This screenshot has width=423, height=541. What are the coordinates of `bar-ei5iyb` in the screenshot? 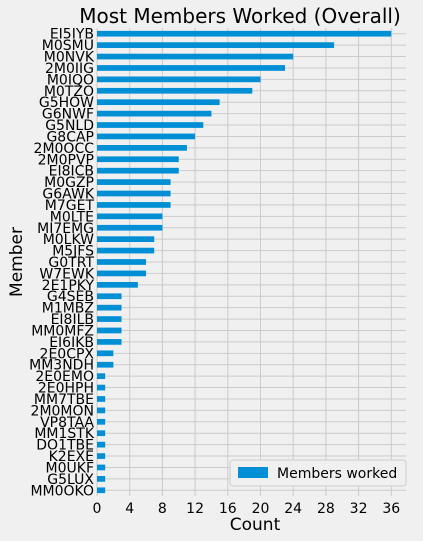 It's located at (244, 33).